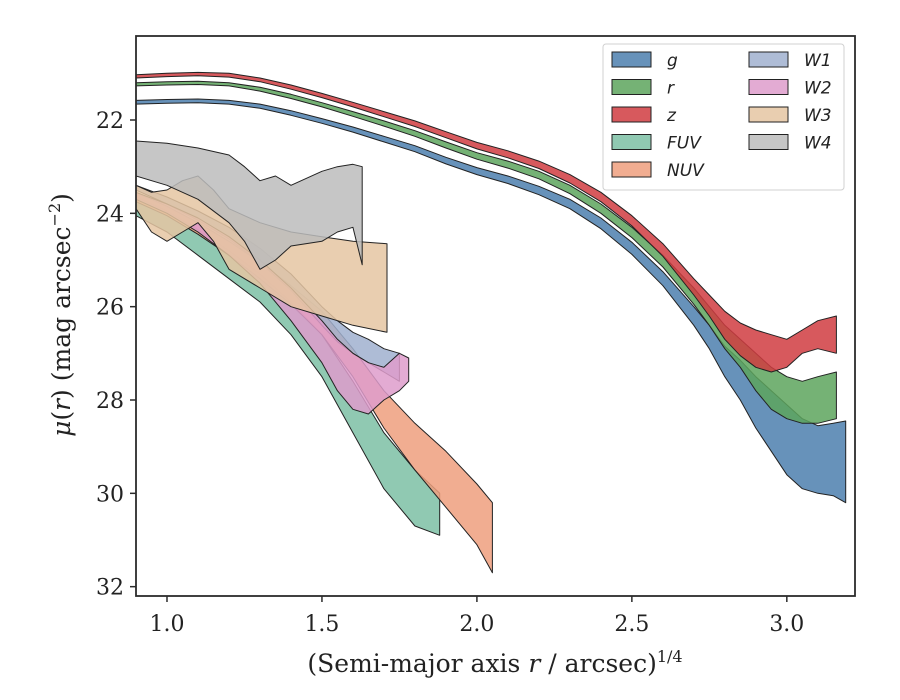 The image size is (900, 700). What do you see at coordinates (686, 171) in the screenshot?
I see `legend-label-NUV: NUV` at bounding box center [686, 171].